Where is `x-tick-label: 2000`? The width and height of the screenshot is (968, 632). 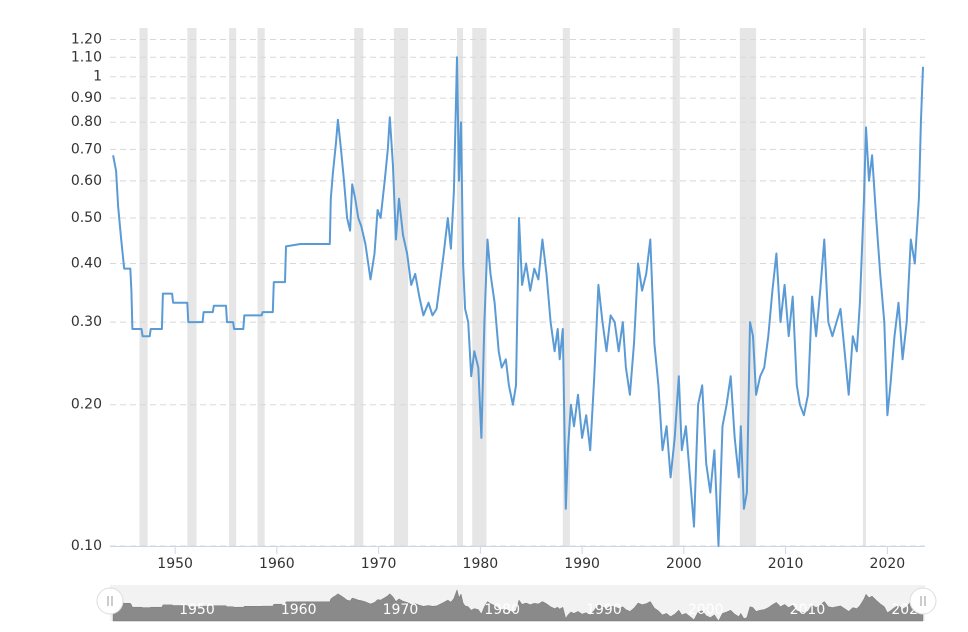 x-tick-label: 2000 is located at coordinates (684, 564).